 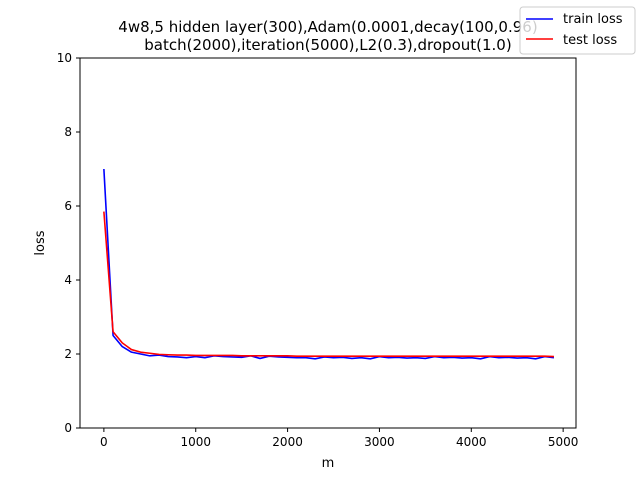 I want to click on y-tick-label: 4, so click(x=68, y=280).